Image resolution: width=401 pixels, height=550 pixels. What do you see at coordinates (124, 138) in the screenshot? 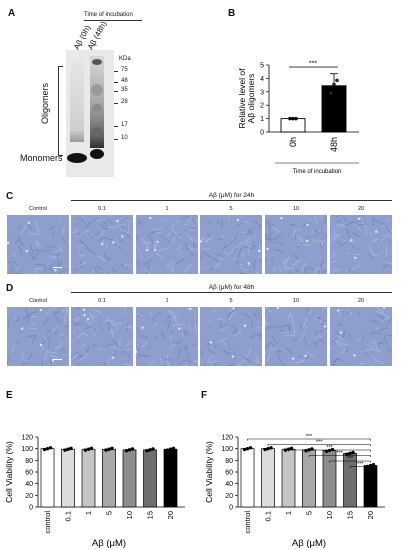
I see `marker-label: 10` at bounding box center [124, 138].